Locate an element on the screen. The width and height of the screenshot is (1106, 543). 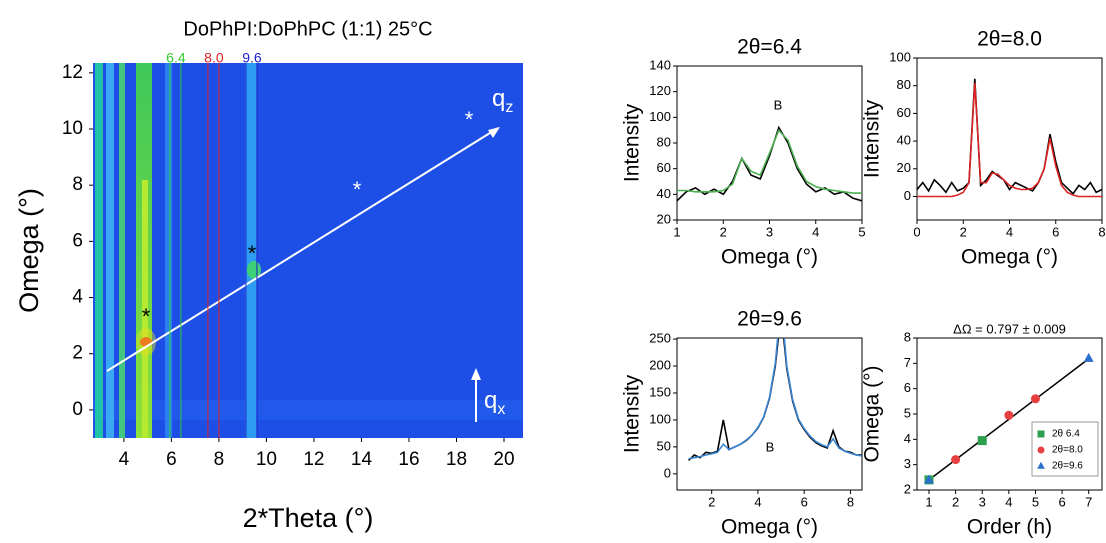
y-tick-label: 120 is located at coordinates (660, 90).